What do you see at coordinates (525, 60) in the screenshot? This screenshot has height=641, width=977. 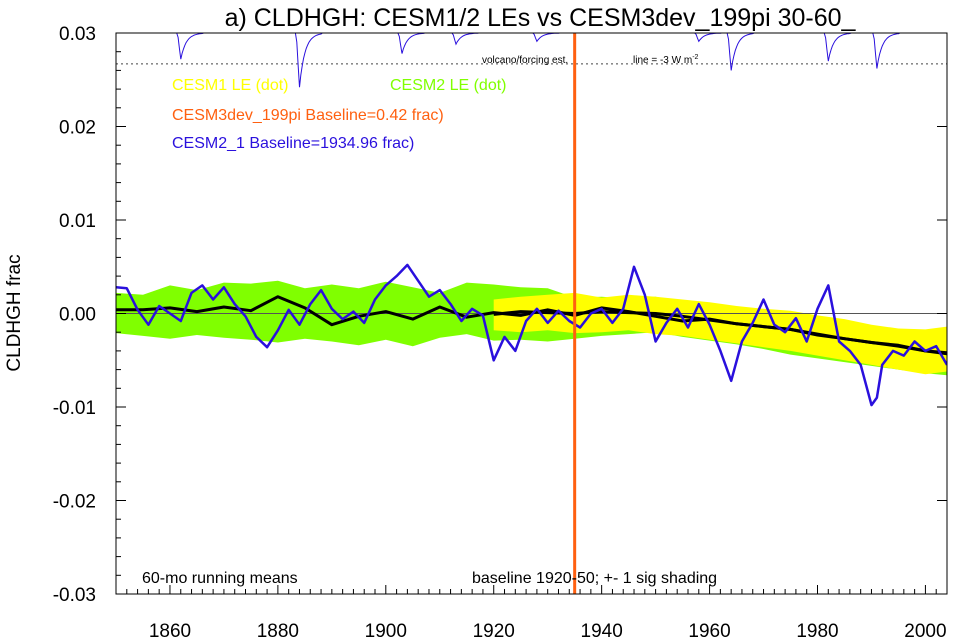 I see `volcano-annotation: volcano/forcing est.` at bounding box center [525, 60].